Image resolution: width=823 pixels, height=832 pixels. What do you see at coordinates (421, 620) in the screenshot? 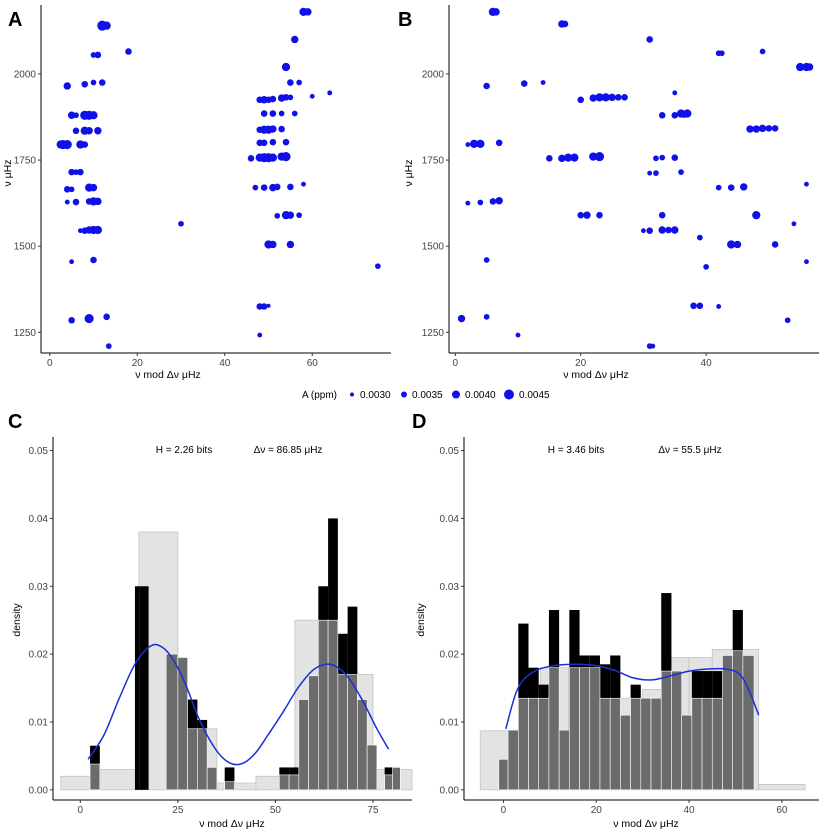
I see `panel-d-ylabel: density` at bounding box center [421, 620].